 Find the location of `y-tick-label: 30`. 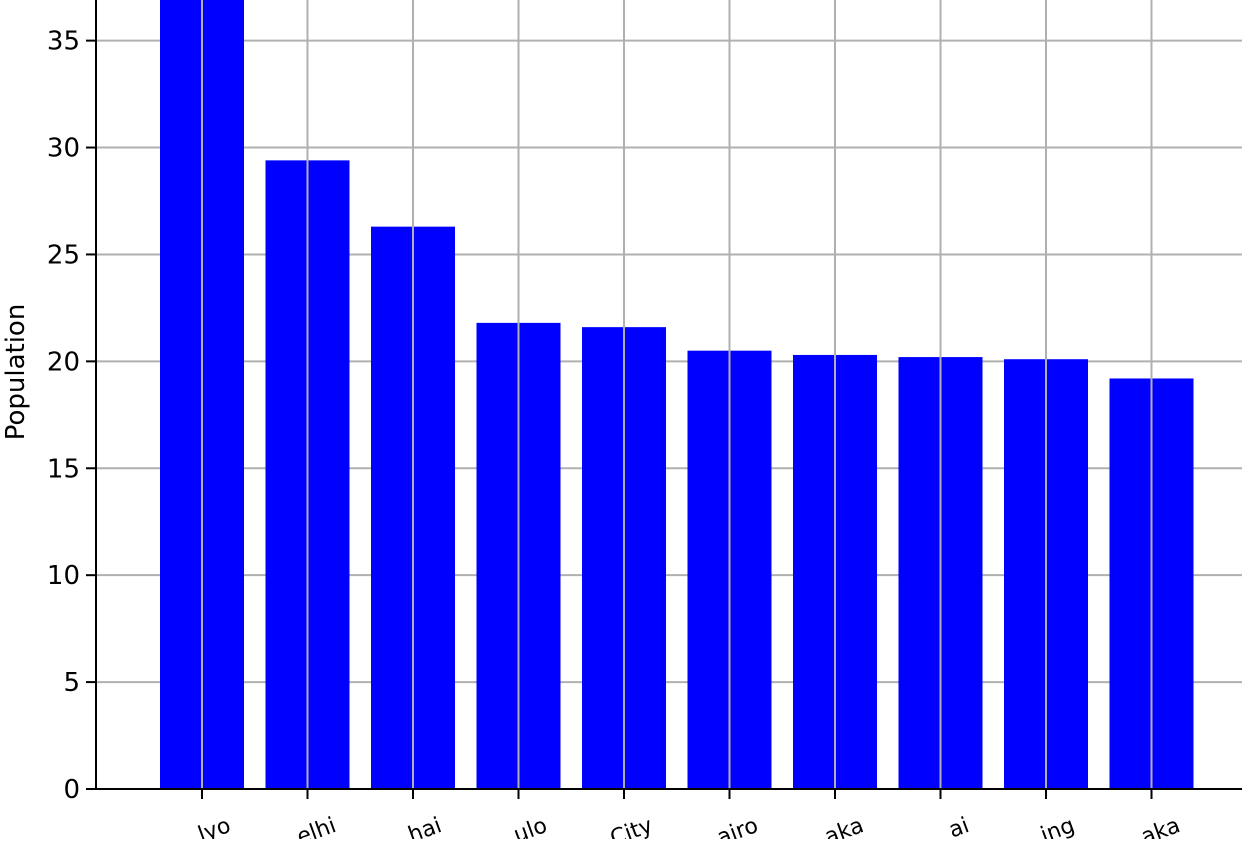

y-tick-label: 30 is located at coordinates (63, 149).